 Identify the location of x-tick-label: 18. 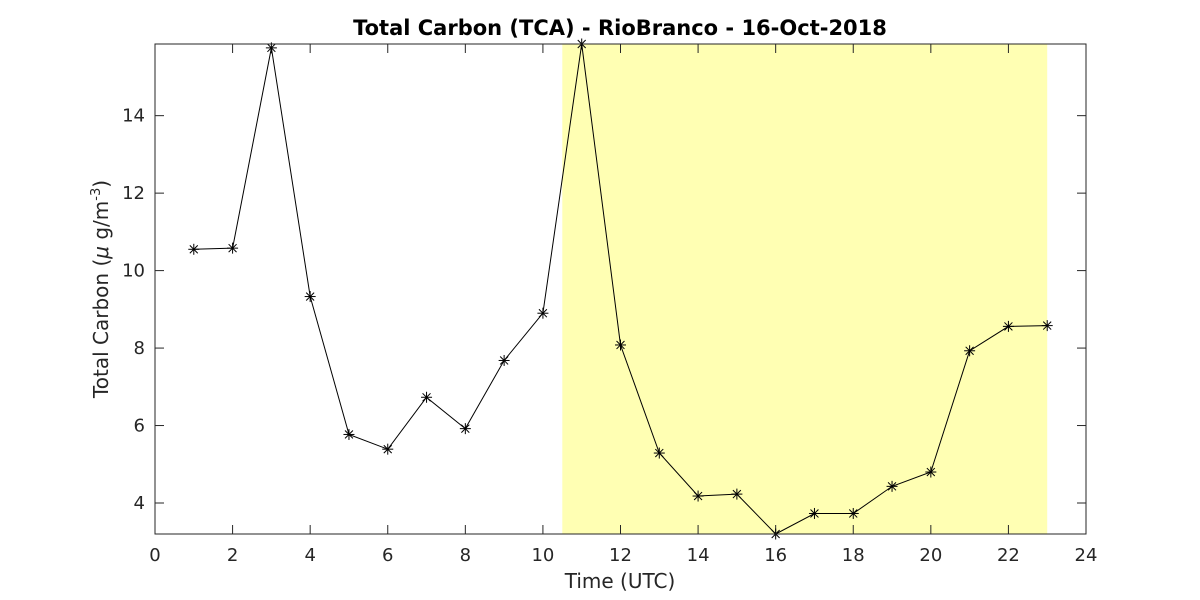
(853, 555).